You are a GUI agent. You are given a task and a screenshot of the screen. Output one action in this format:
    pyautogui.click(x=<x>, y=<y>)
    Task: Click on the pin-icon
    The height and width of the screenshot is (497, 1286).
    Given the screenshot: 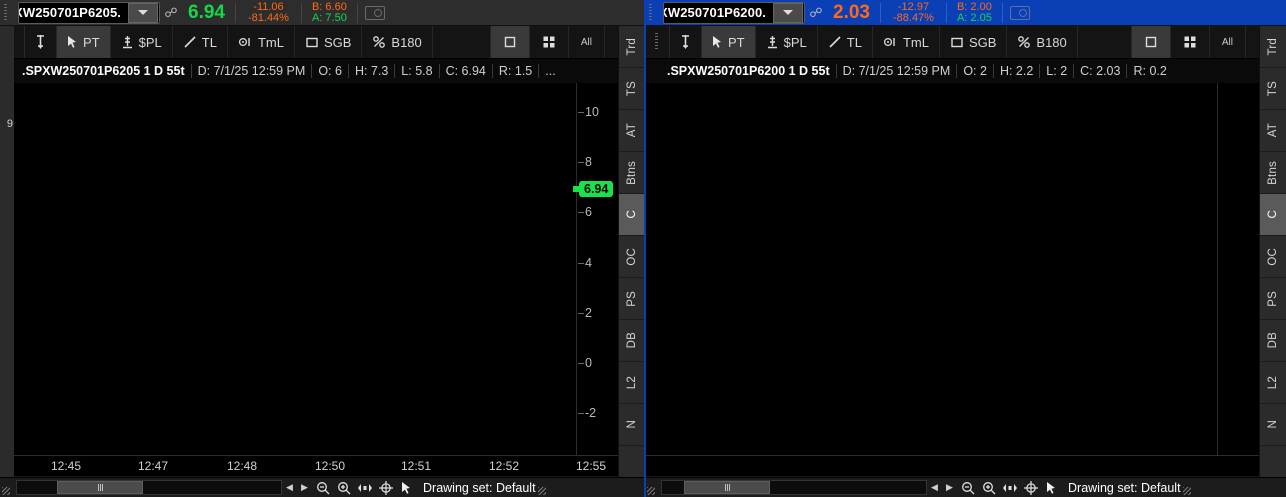 What is the action you would take?
    pyautogui.click(x=40, y=42)
    